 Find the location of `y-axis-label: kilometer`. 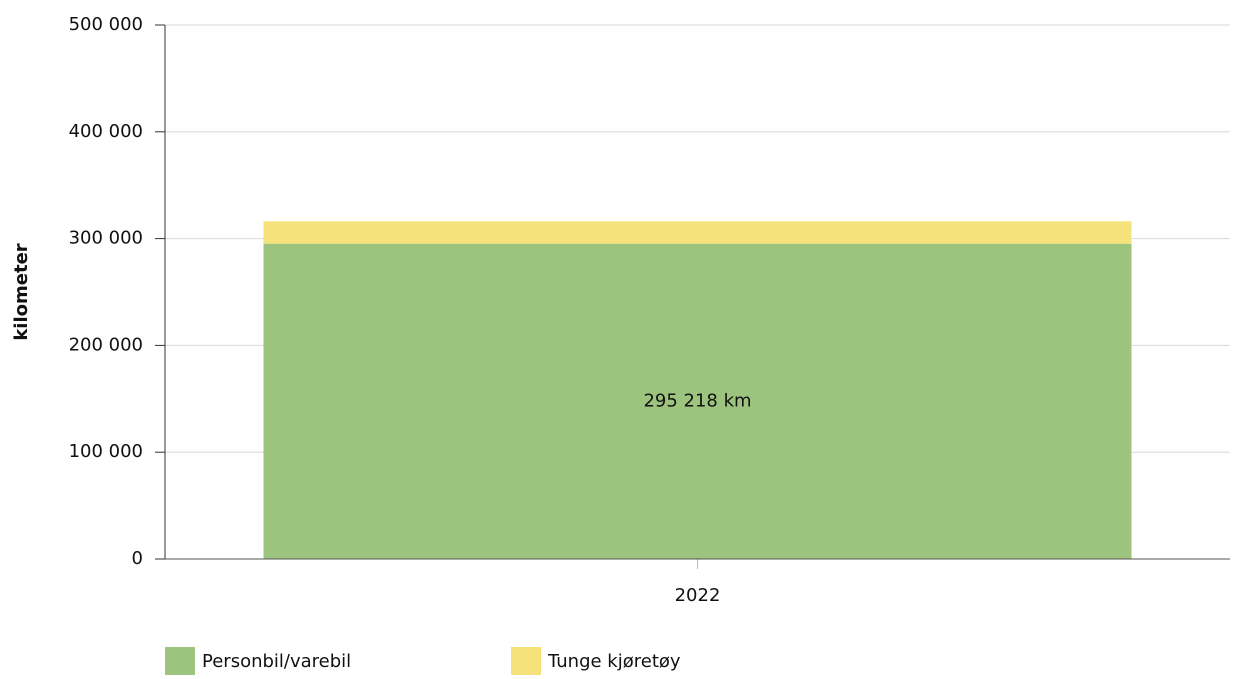

y-axis-label: kilometer is located at coordinates (21, 291).